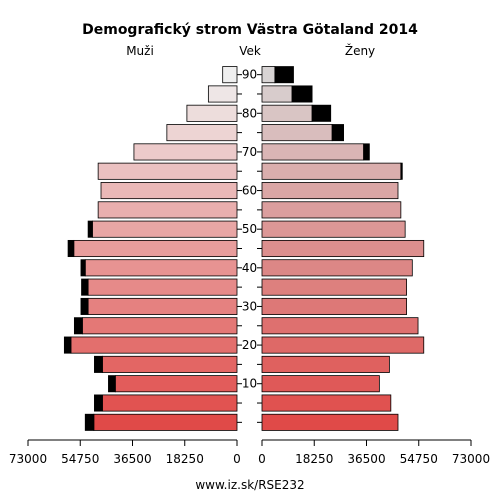 The width and height of the screenshot is (500, 500). I want to click on male-x-tick-label-2: 36500, so click(132, 459).